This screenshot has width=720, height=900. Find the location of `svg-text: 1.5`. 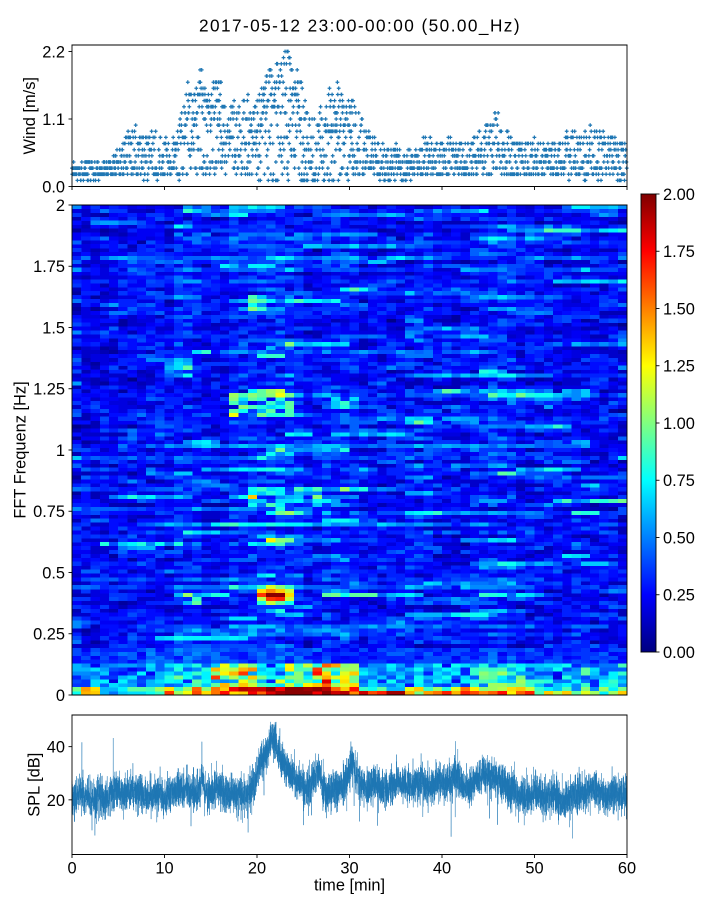

svg-text: 1.5 is located at coordinates (53, 328).